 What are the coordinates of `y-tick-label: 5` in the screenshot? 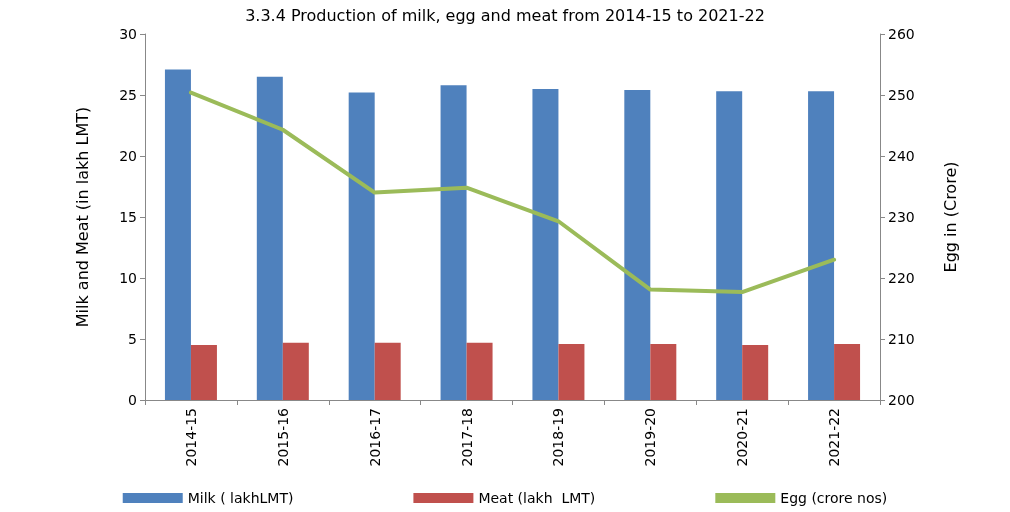 It's located at (132, 339).